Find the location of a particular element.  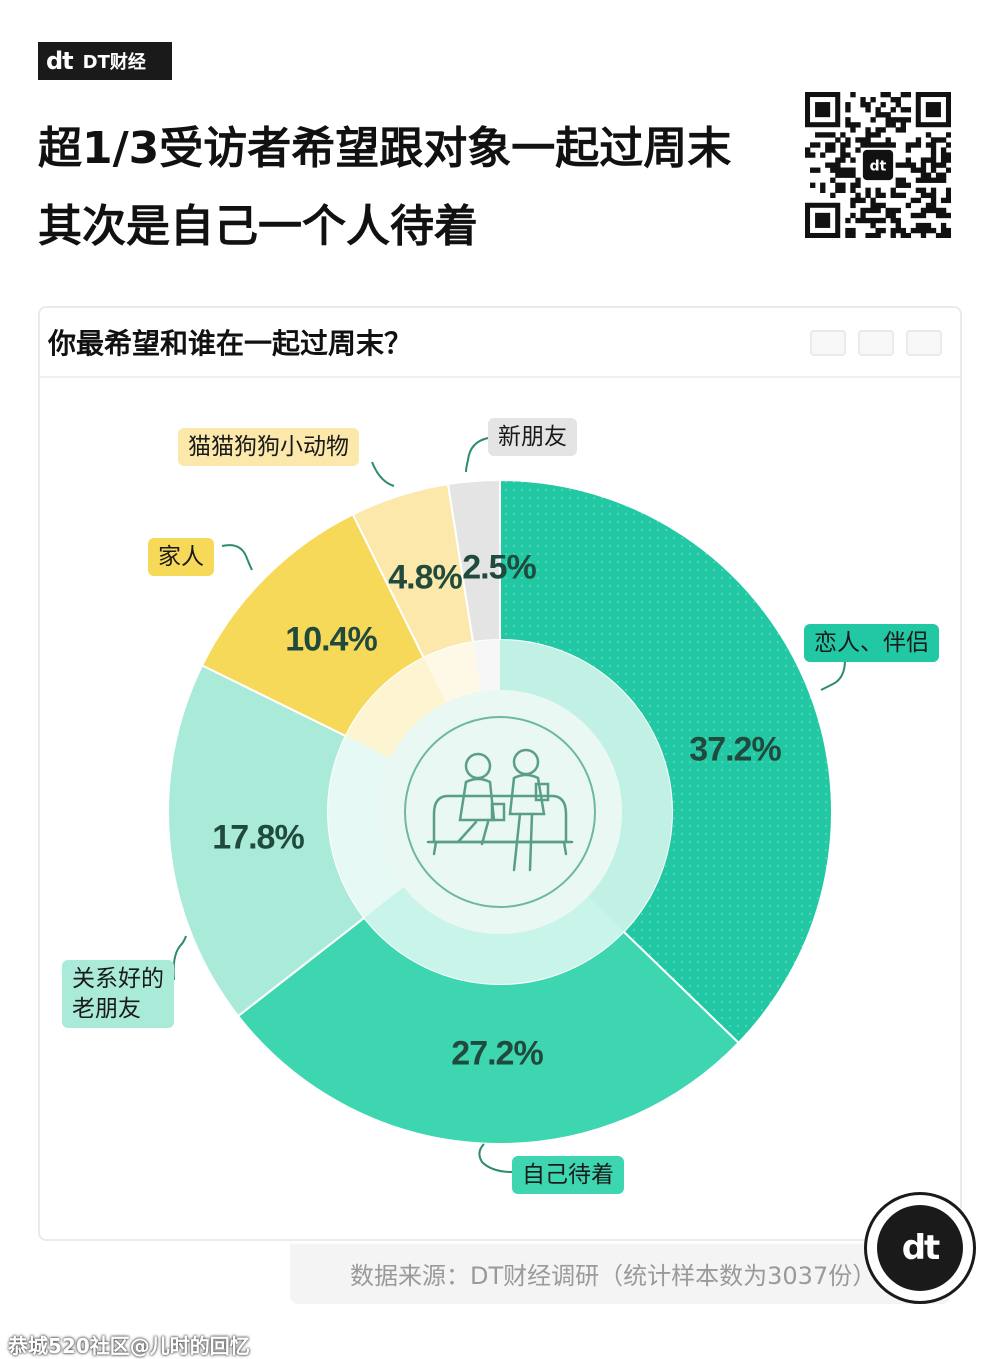

slice-lover-inner is located at coordinates (586, 786).